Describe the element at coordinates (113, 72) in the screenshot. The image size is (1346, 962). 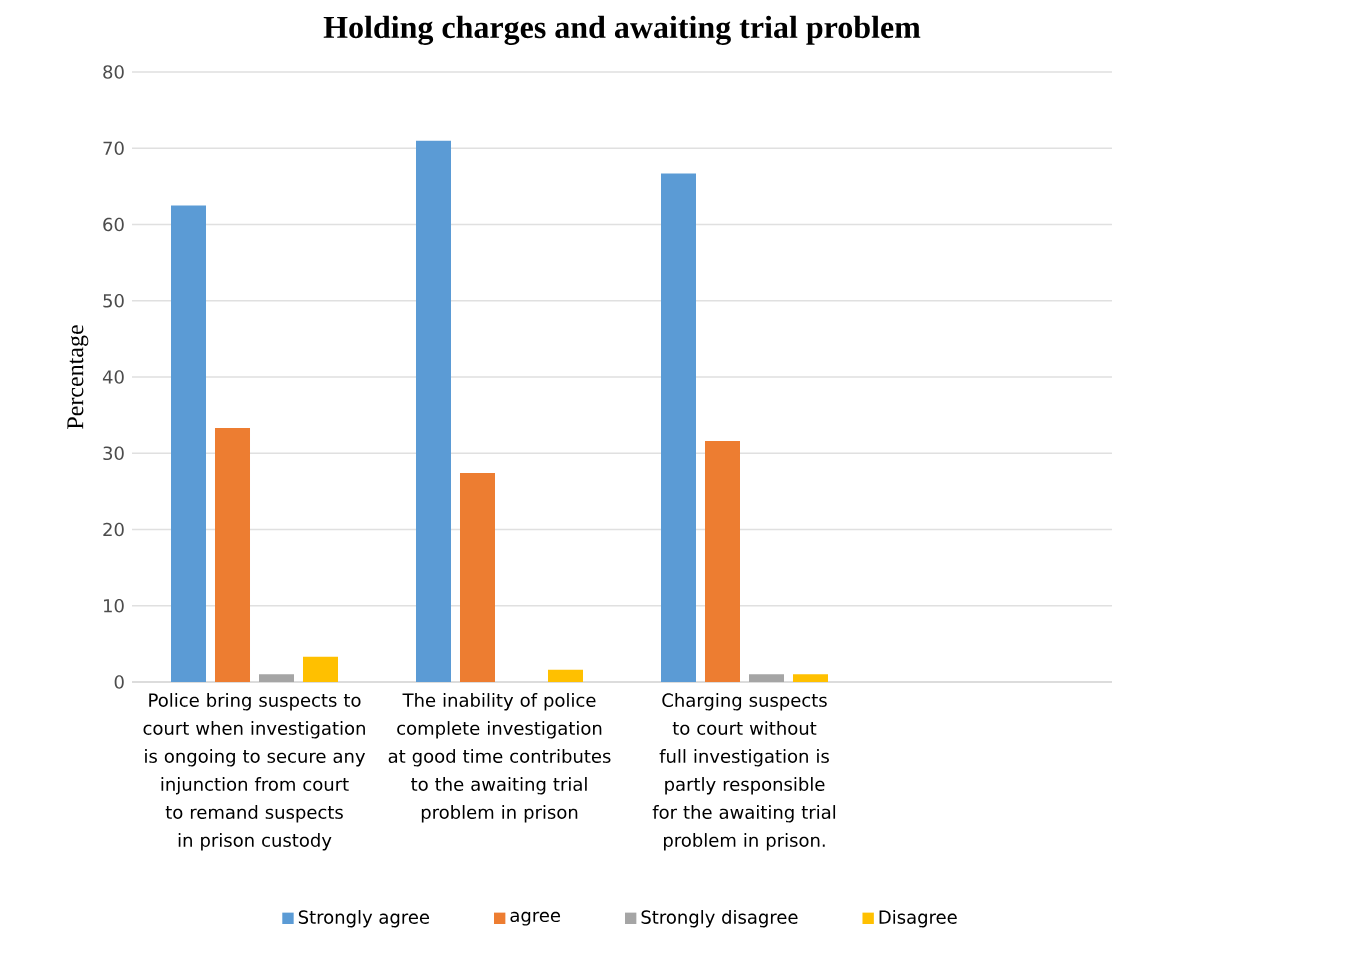
I see `y-tick-label: 80` at that location.